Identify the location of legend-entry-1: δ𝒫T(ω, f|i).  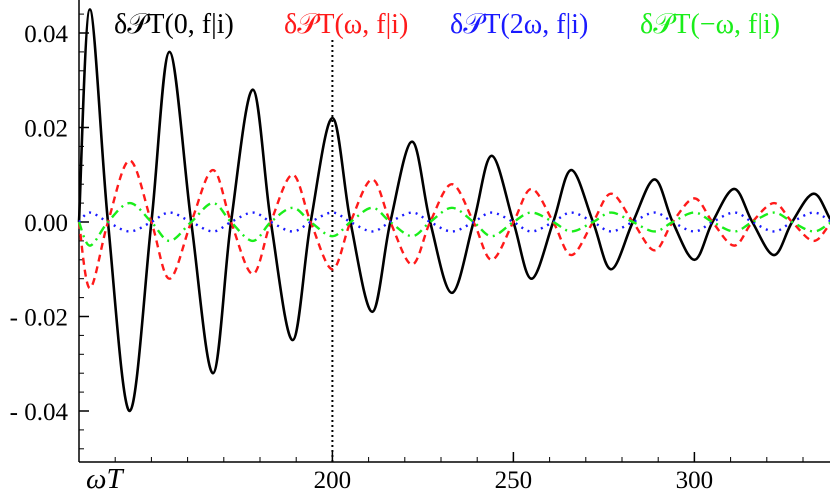
(346, 24).